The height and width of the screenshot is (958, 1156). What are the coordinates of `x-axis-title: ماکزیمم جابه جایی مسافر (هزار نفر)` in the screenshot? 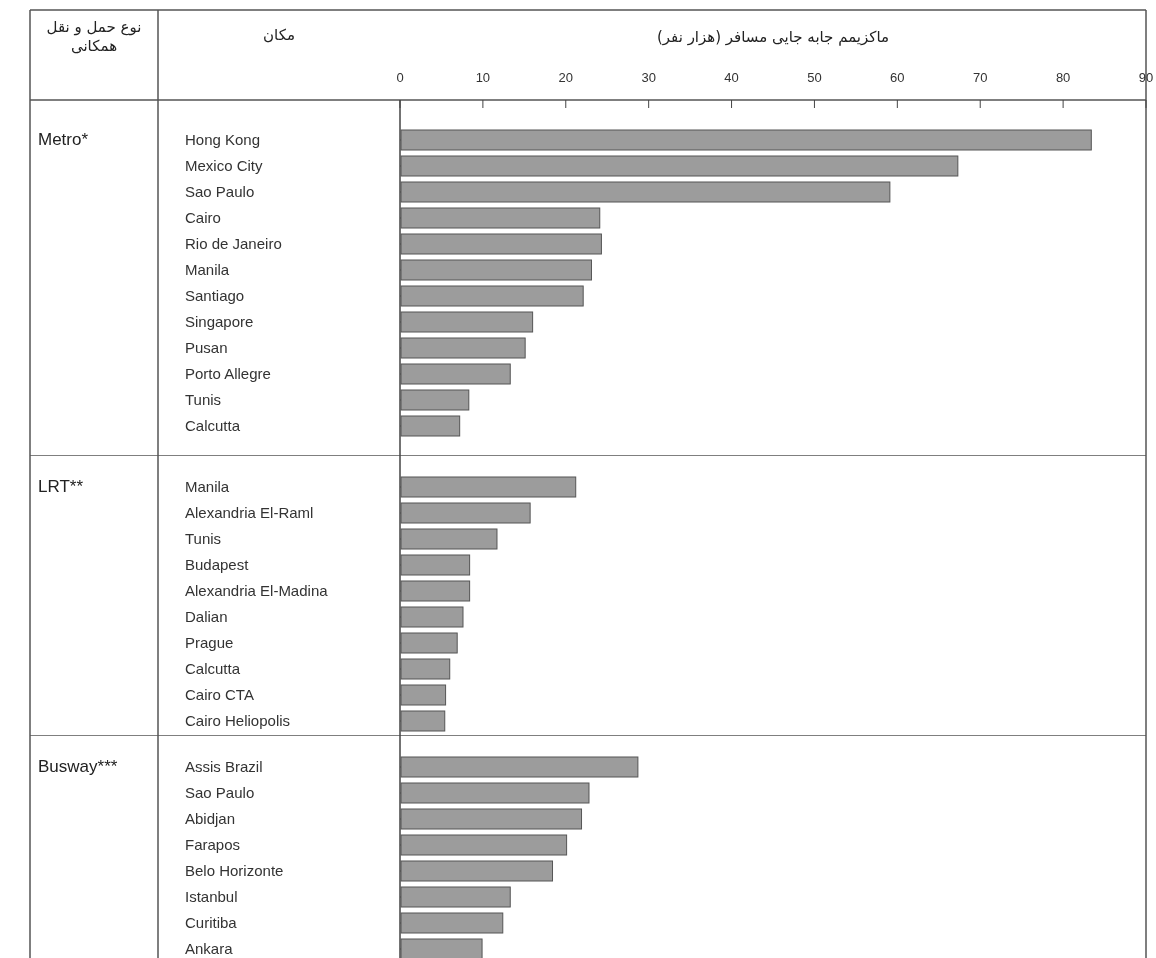 It's located at (773, 37).